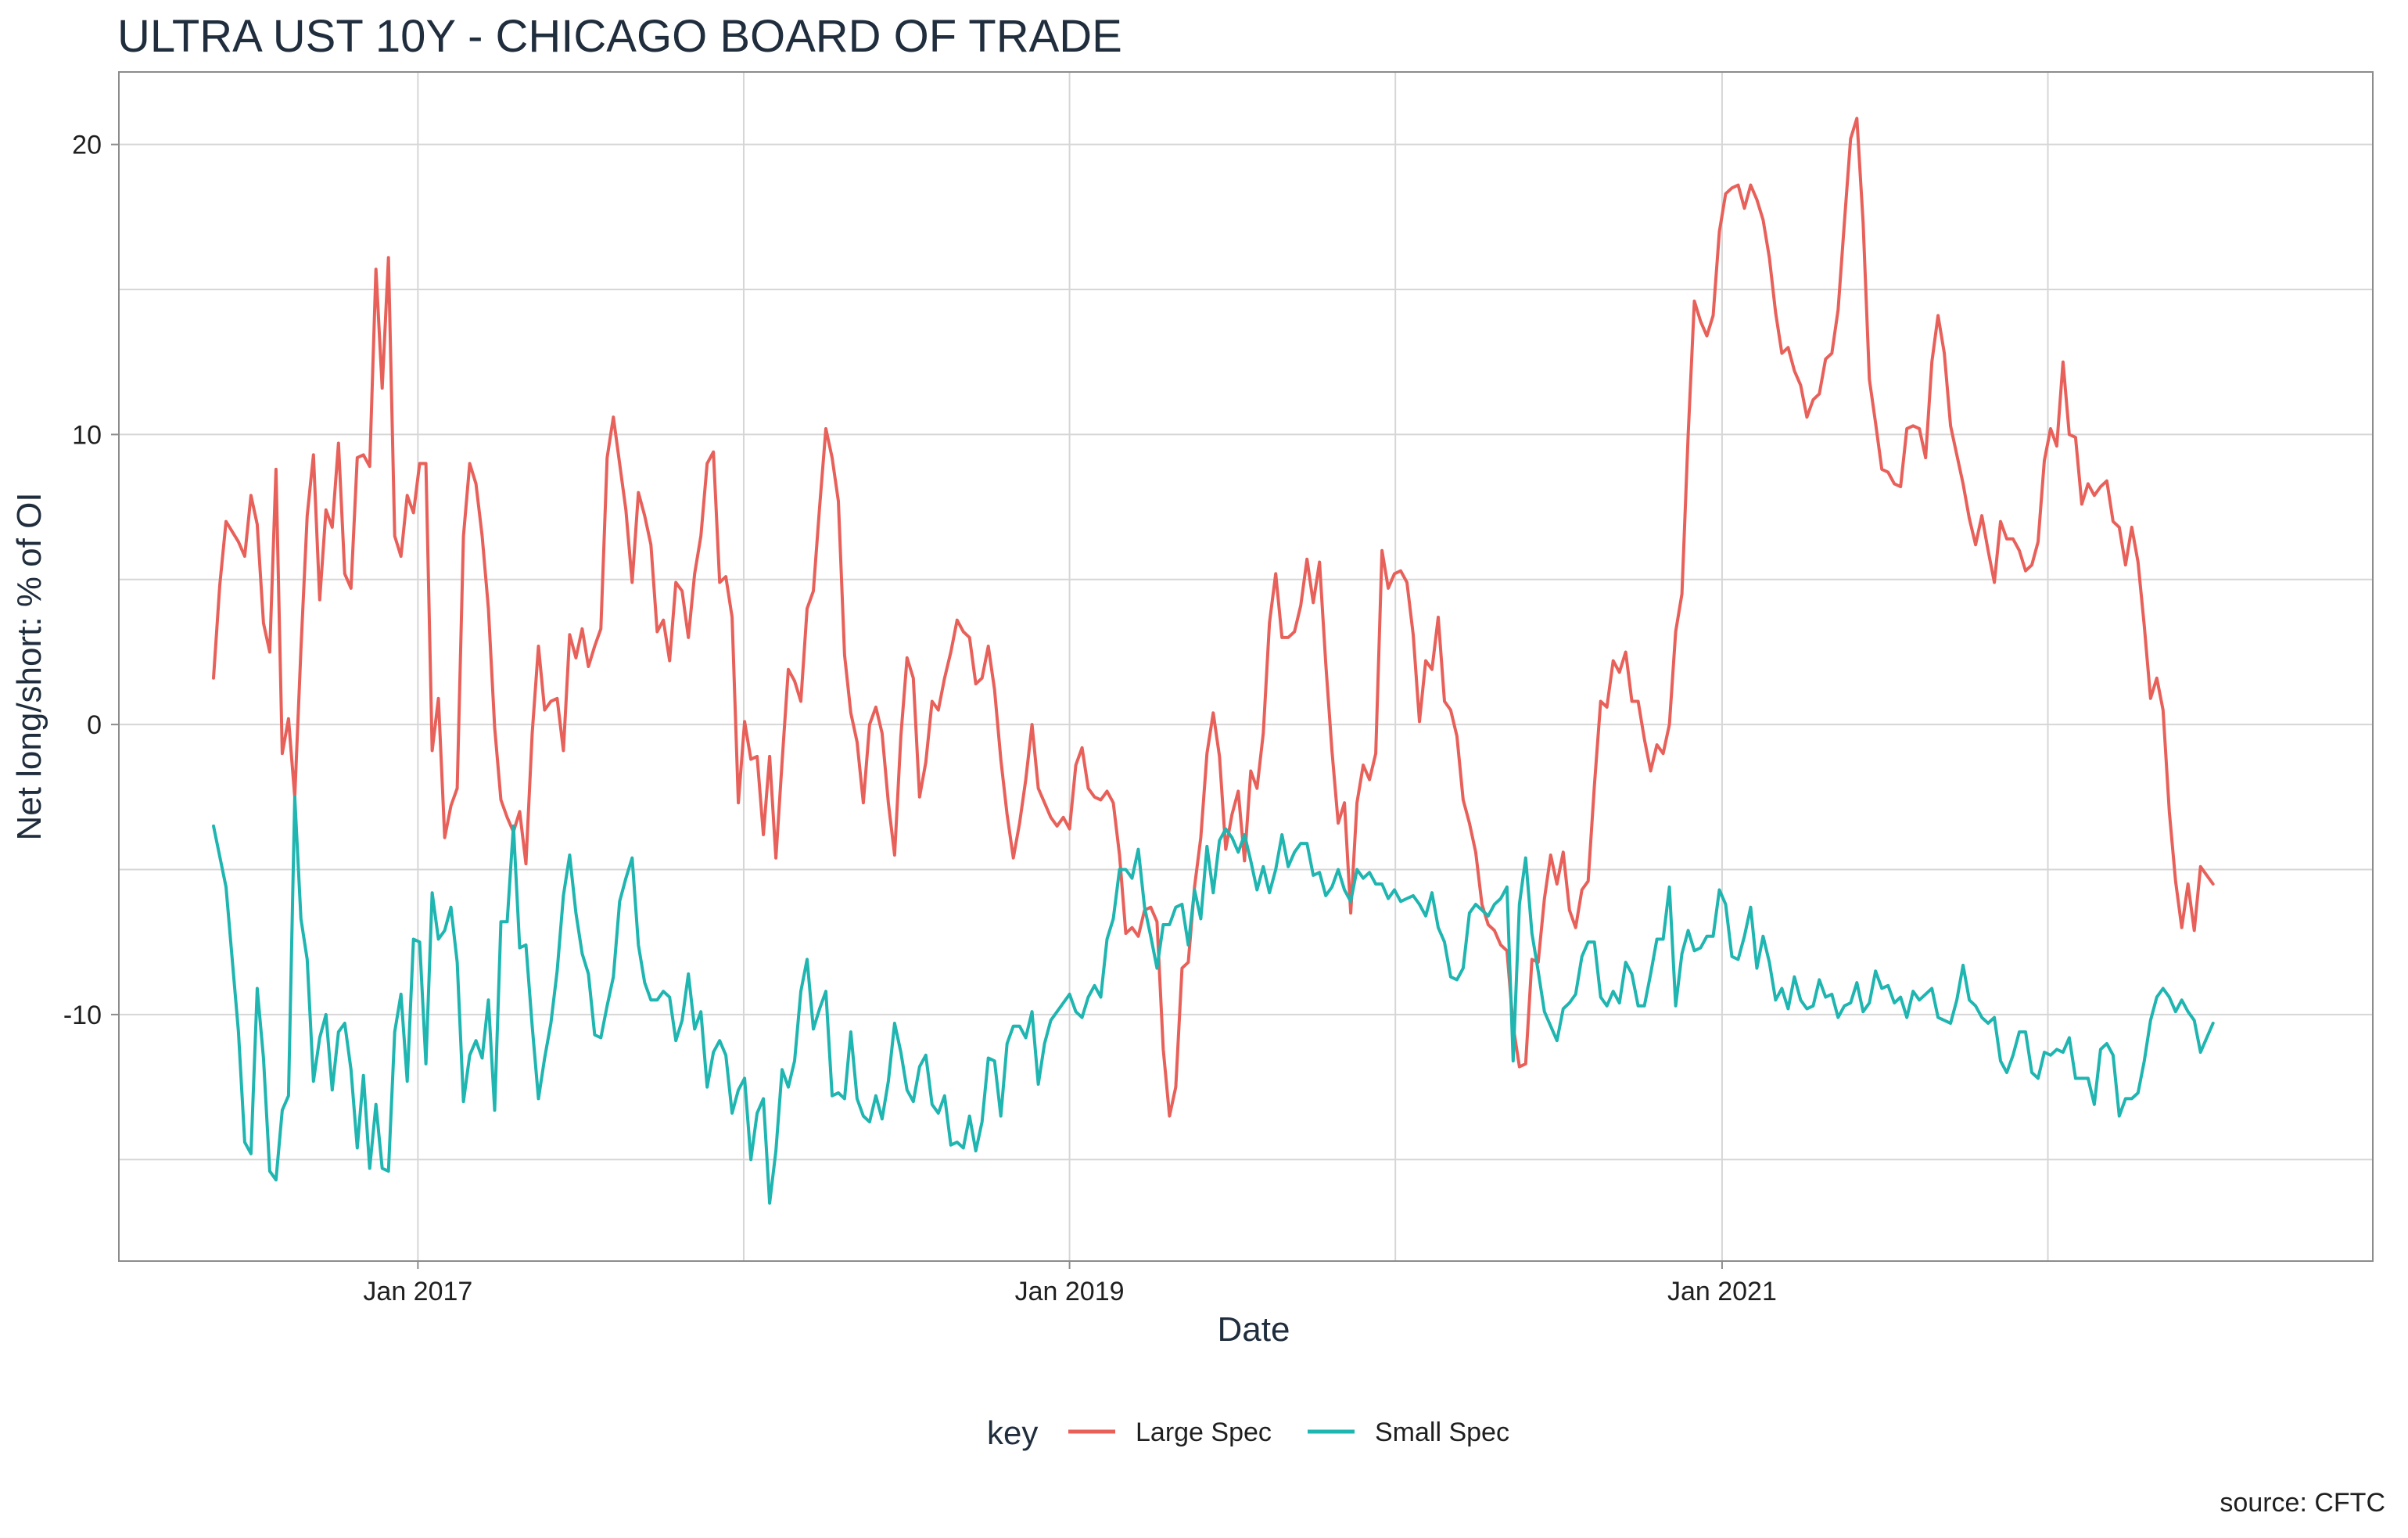 This screenshot has width=2408, height=1538. What do you see at coordinates (1013, 1432) in the screenshot?
I see `legend-title: key` at bounding box center [1013, 1432].